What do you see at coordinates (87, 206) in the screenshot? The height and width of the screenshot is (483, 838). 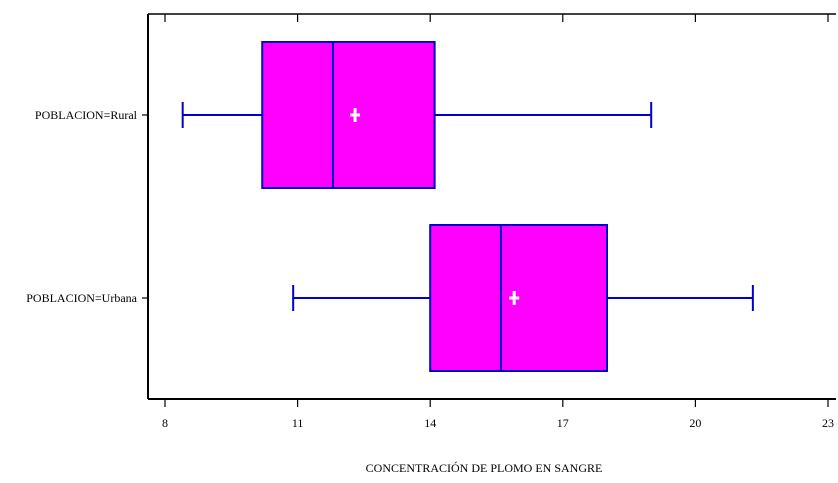 I see `y-axis: POBLACION=Rural POBLACION=Urbana` at bounding box center [87, 206].